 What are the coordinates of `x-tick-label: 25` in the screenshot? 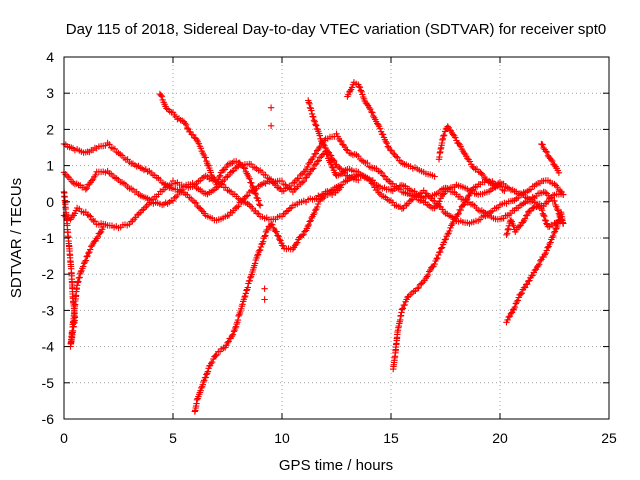 It's located at (609, 438).